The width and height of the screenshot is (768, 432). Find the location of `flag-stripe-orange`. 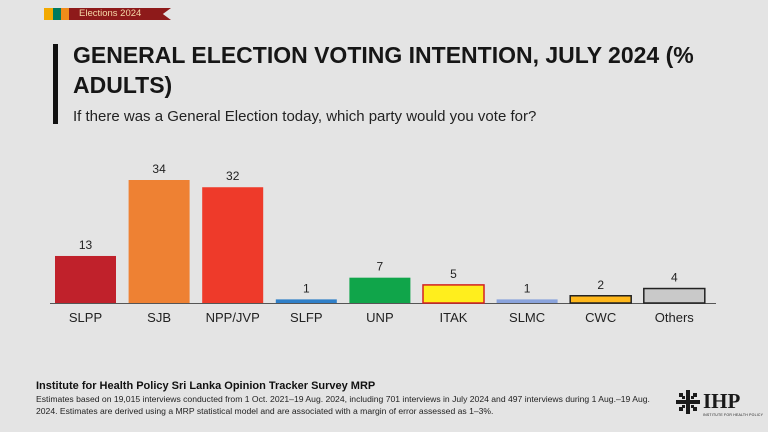

flag-stripe-orange is located at coordinates (65, 14).